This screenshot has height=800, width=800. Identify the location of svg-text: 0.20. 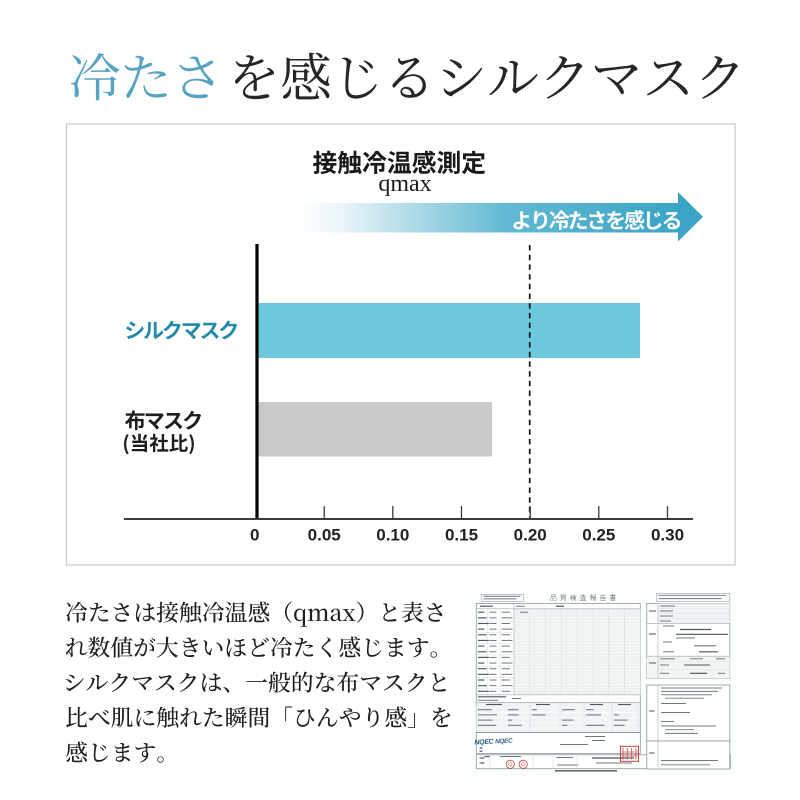
(530, 535).